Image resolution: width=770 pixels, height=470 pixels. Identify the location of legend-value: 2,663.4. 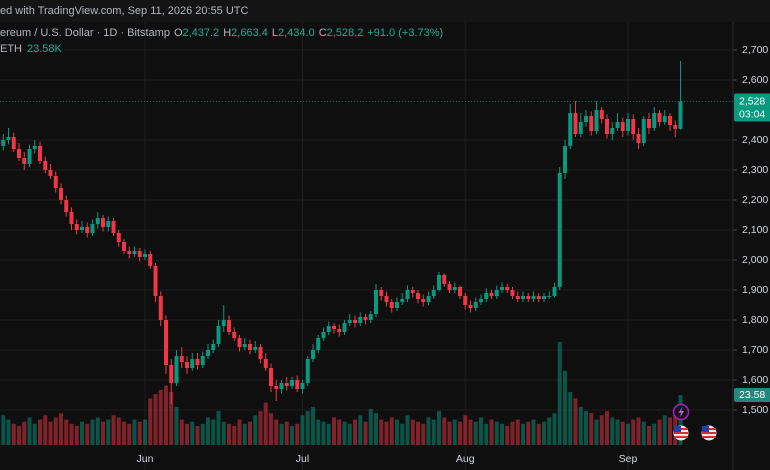
(249, 33).